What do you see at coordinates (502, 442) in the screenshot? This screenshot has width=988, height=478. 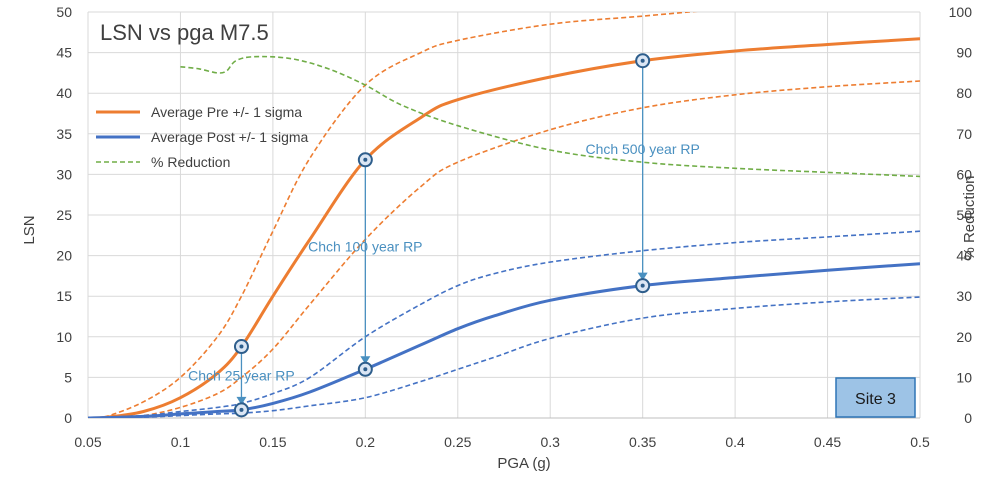 I see `x-axis-ticks: 0.05 0.1 0.15 0.2 0.25 0.3 0.35 0.4 0.45 0.5` at bounding box center [502, 442].